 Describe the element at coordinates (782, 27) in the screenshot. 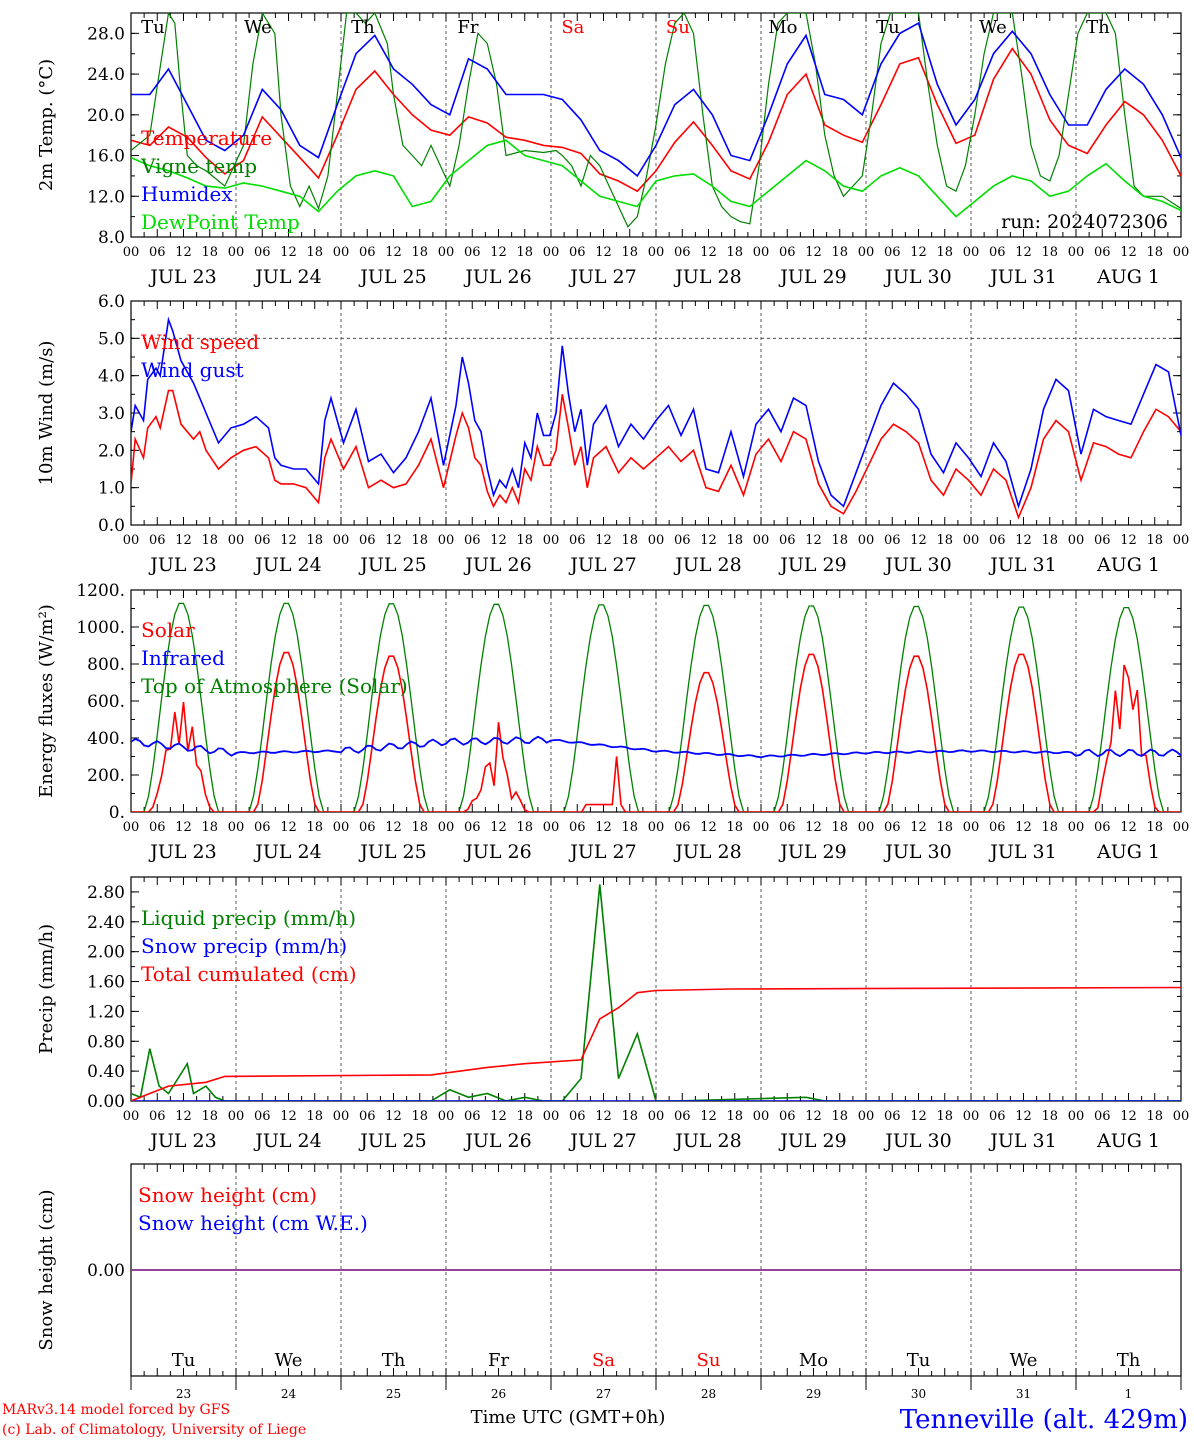

I see `day-name-top: Mo` at that location.